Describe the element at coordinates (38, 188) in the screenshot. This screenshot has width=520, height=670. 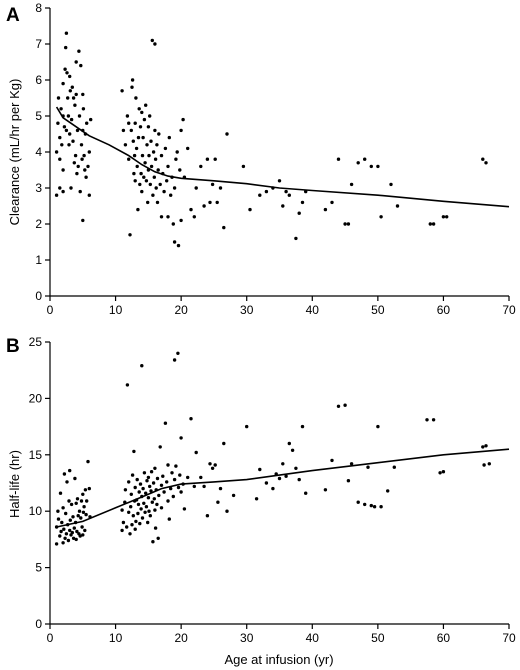
I see `panel-a-y-tick-label: 3` at that location.